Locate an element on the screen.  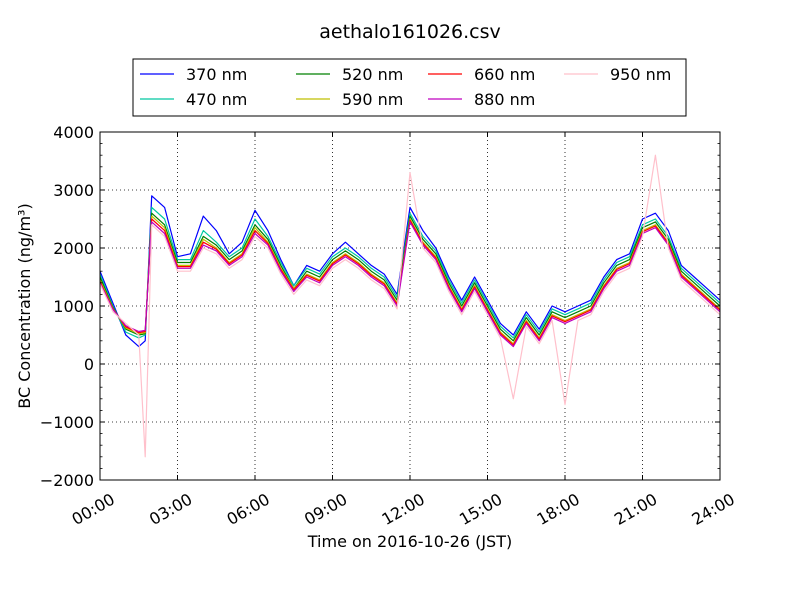
y-tick-label: 4000 is located at coordinates (73, 132).